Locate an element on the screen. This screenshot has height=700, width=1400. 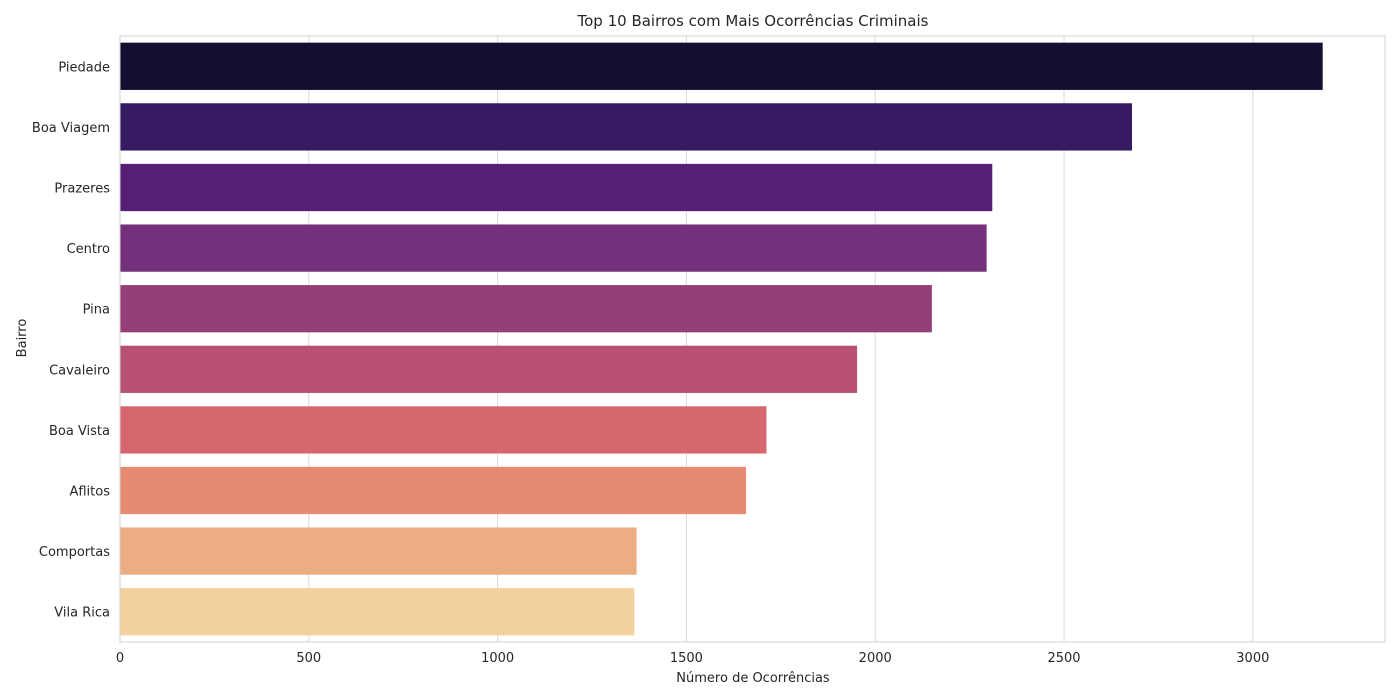
x-tick-labels: 0 500 1000 1500 2000 2500 3000 is located at coordinates (693, 658).